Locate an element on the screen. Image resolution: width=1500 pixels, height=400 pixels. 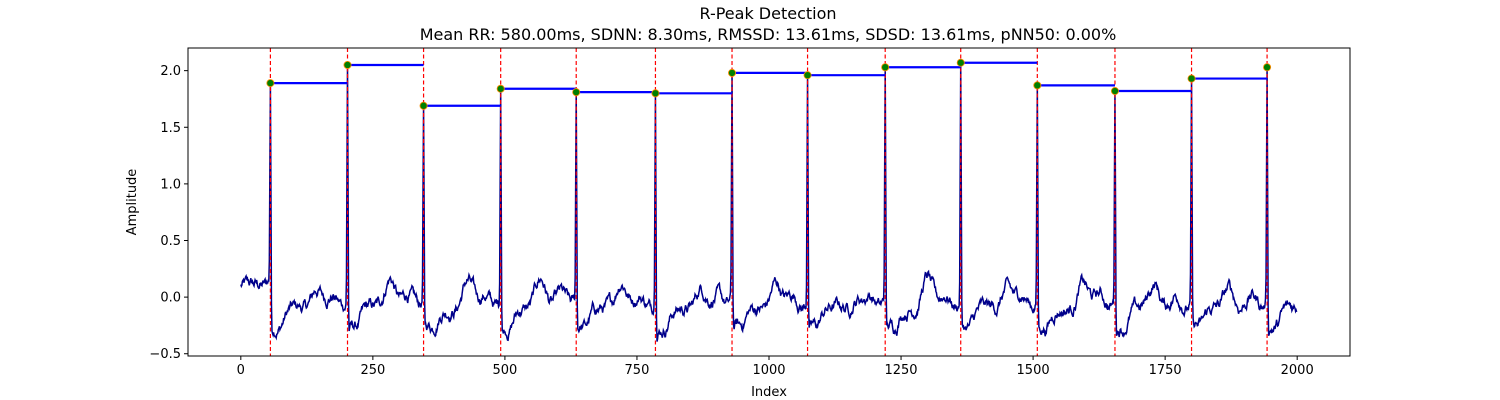
y-tick-label: −0.5 is located at coordinates (165, 354).